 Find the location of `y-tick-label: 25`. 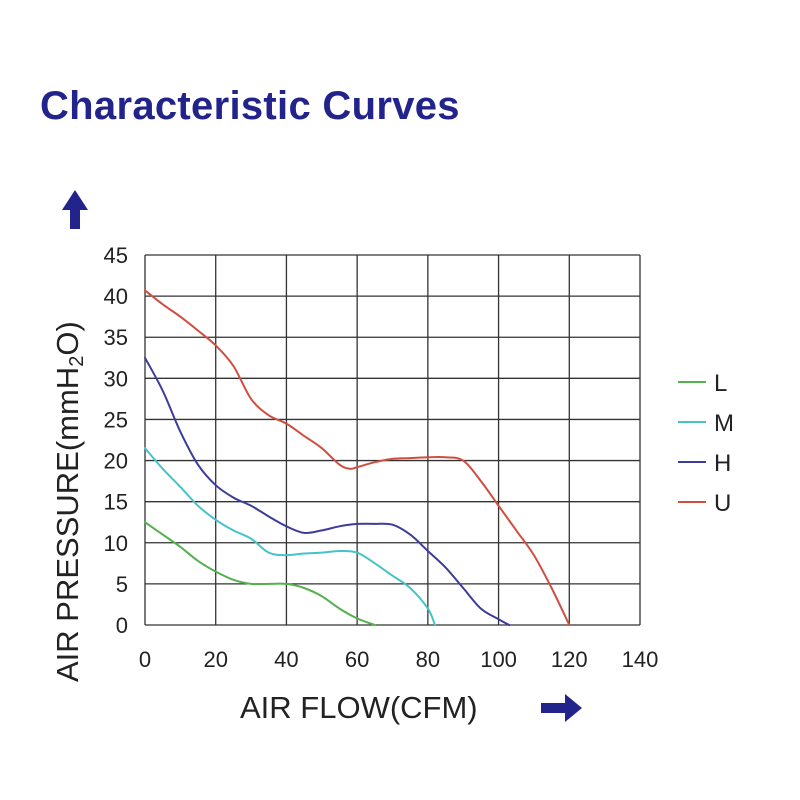

y-tick-label: 25 is located at coordinates (116, 419).